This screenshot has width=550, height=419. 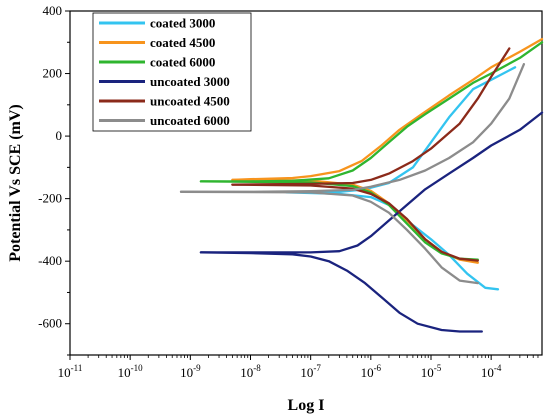 I want to click on legend-box, so click(x=172, y=72).